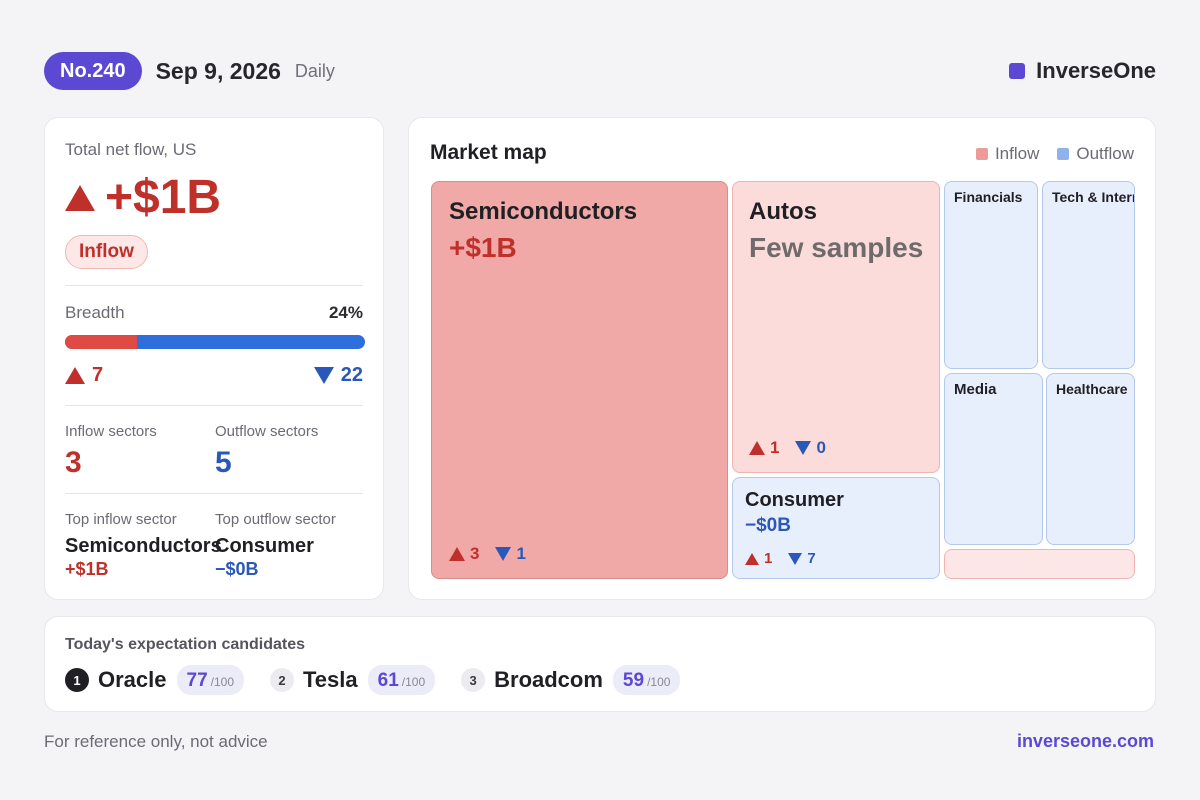 The width and height of the screenshot is (1200, 800). Describe the element at coordinates (787, 448) in the screenshot. I see `tile-counts: 1 0` at that location.